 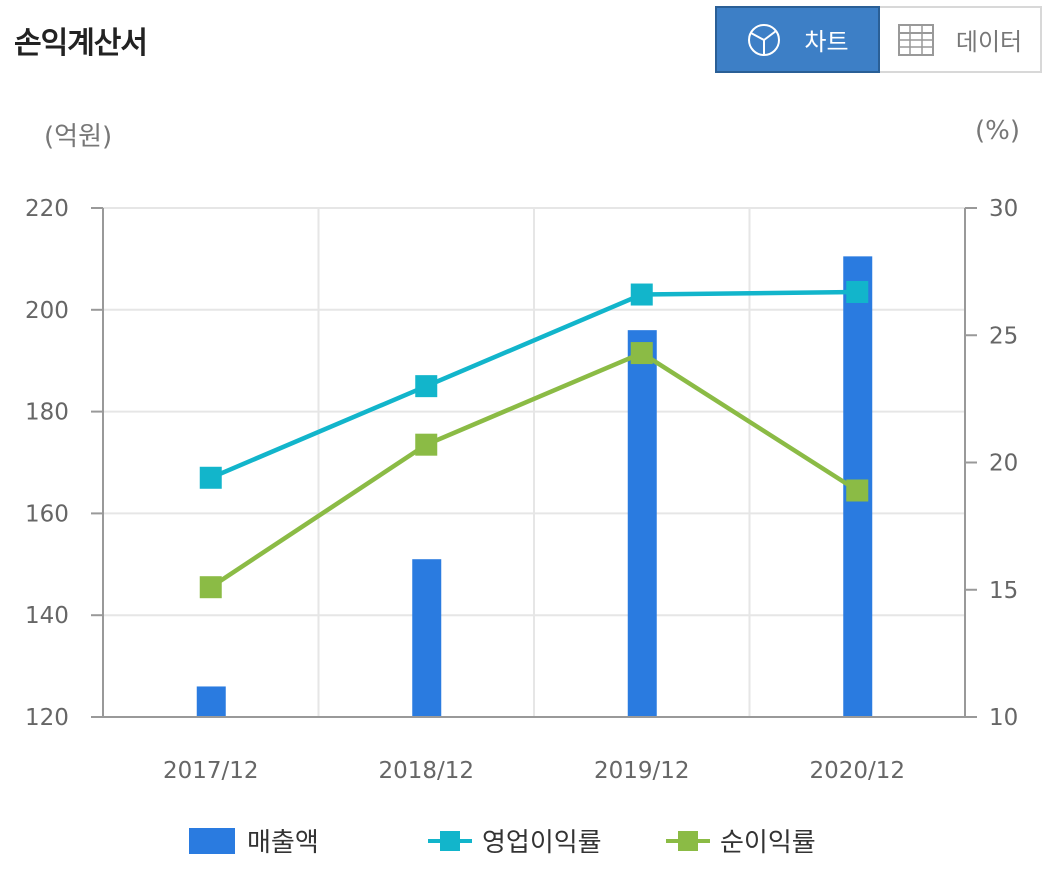 I want to click on legend-swatch-net-margin, so click(x=688, y=841).